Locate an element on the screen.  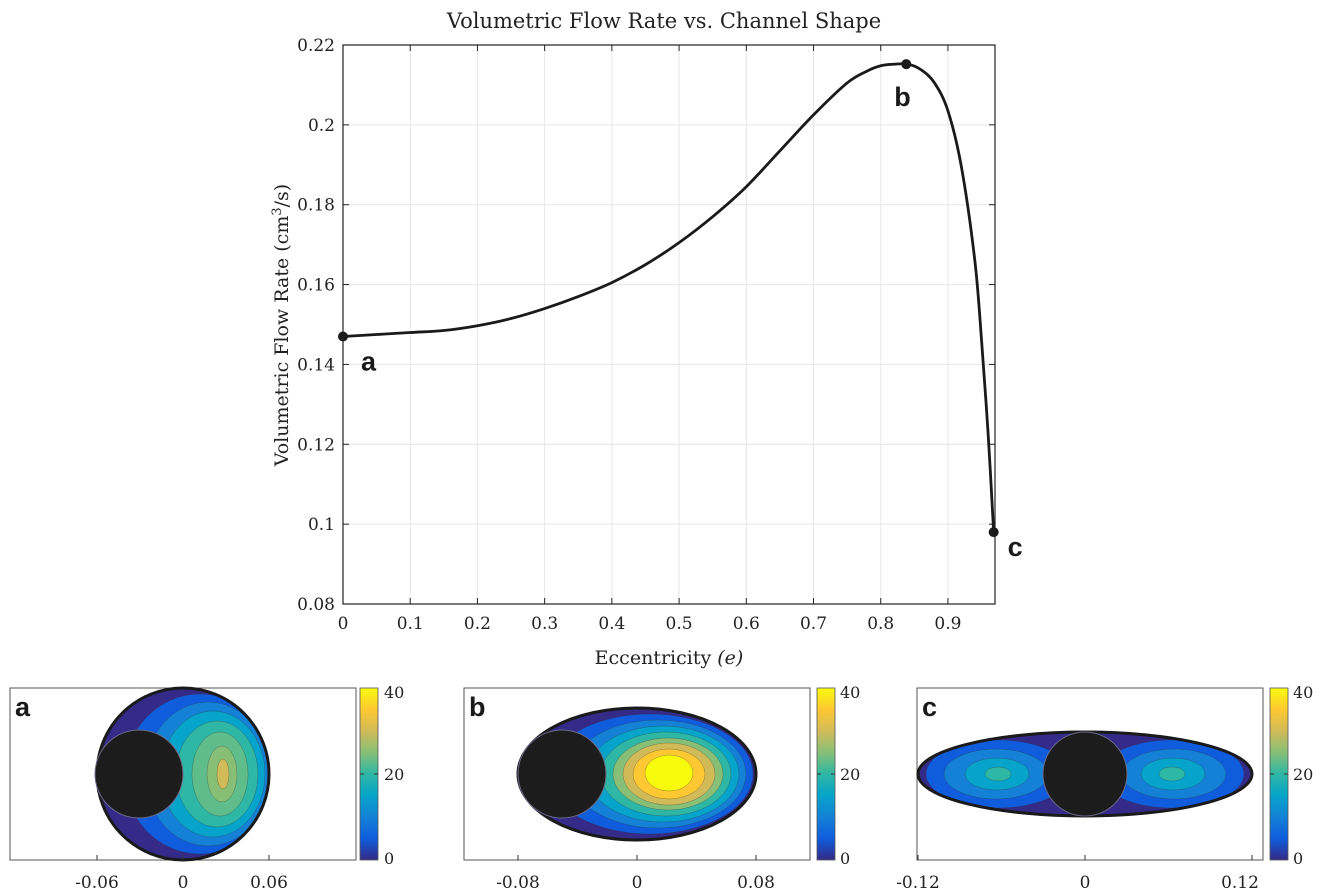
panel-c-xtick-2: 0 is located at coordinates (1085, 883).